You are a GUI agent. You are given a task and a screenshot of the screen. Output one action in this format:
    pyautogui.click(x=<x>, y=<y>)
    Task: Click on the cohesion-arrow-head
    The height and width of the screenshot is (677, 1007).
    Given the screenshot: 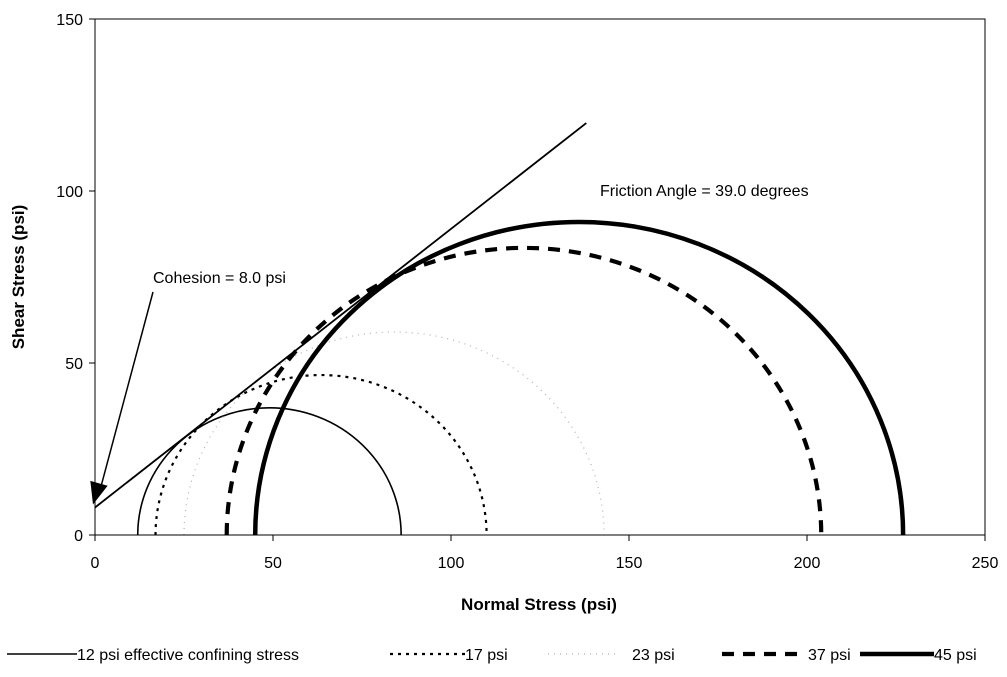 What is the action you would take?
    pyautogui.click(x=99, y=492)
    